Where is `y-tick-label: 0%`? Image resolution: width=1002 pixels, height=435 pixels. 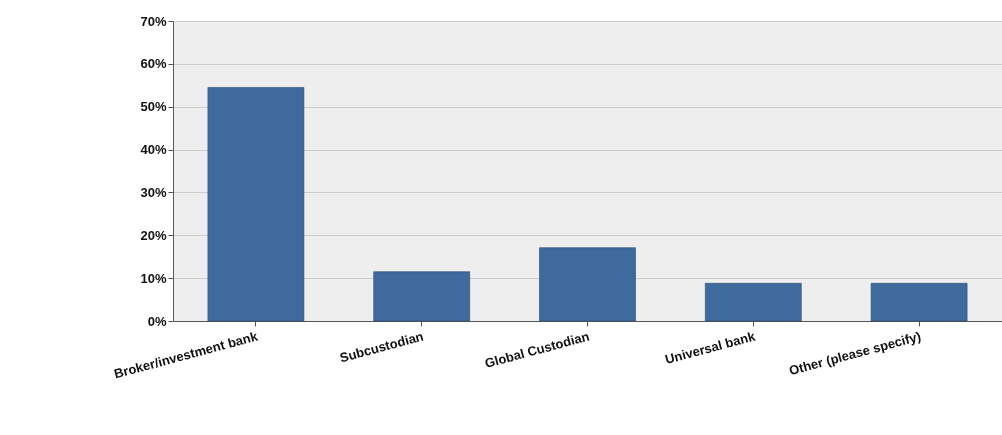
y-tick-label: 0% is located at coordinates (157, 321).